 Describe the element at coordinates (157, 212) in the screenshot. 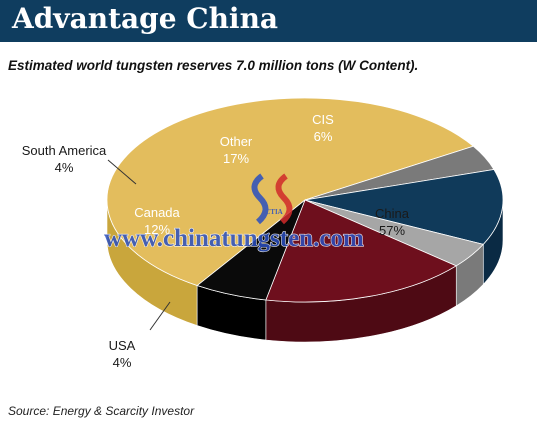

I see `slice-label-canada: Canada` at that location.